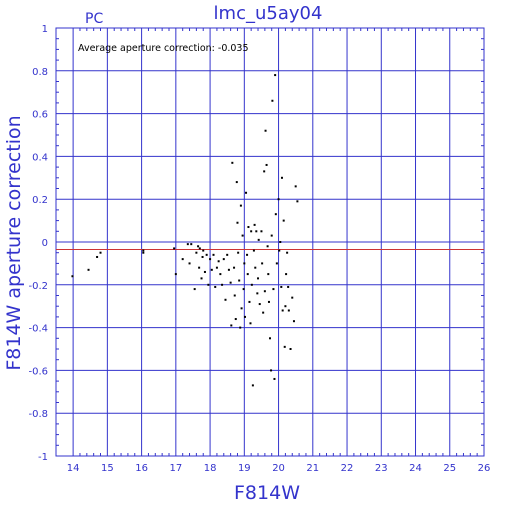  I want to click on x-tick-label: 15, so click(107, 468).